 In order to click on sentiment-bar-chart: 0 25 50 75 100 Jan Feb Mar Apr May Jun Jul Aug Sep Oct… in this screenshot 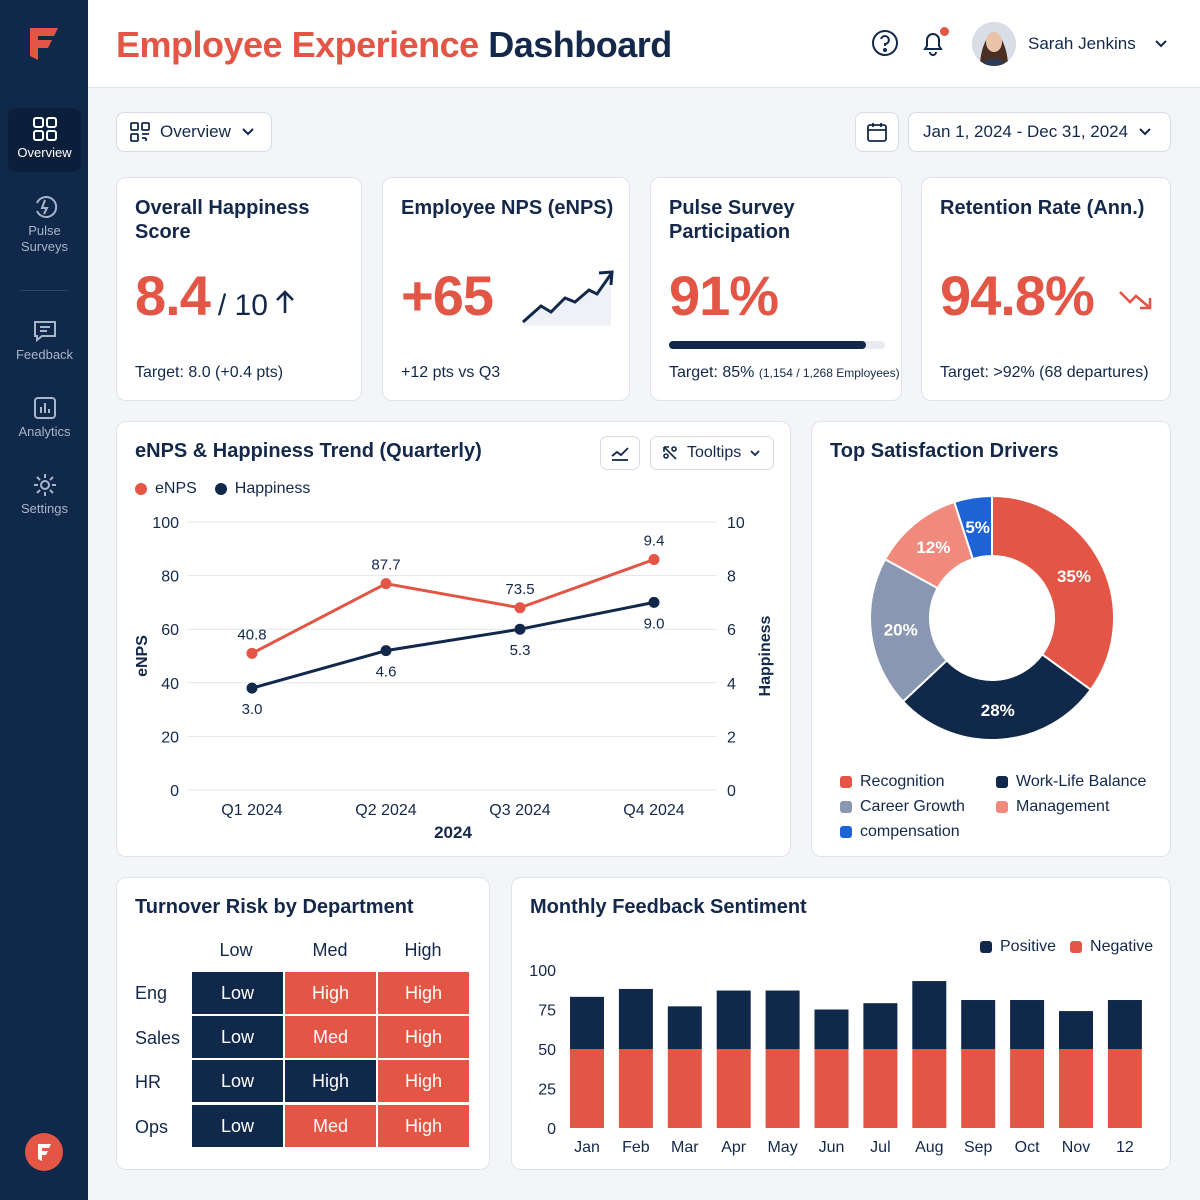, I will do `click(835, 1059)`.